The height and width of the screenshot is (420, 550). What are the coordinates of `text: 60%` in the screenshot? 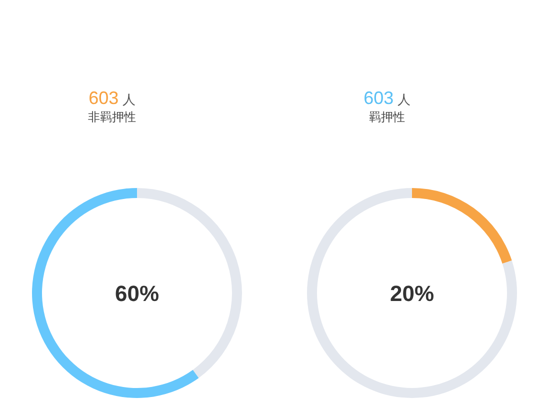 It's located at (137, 293).